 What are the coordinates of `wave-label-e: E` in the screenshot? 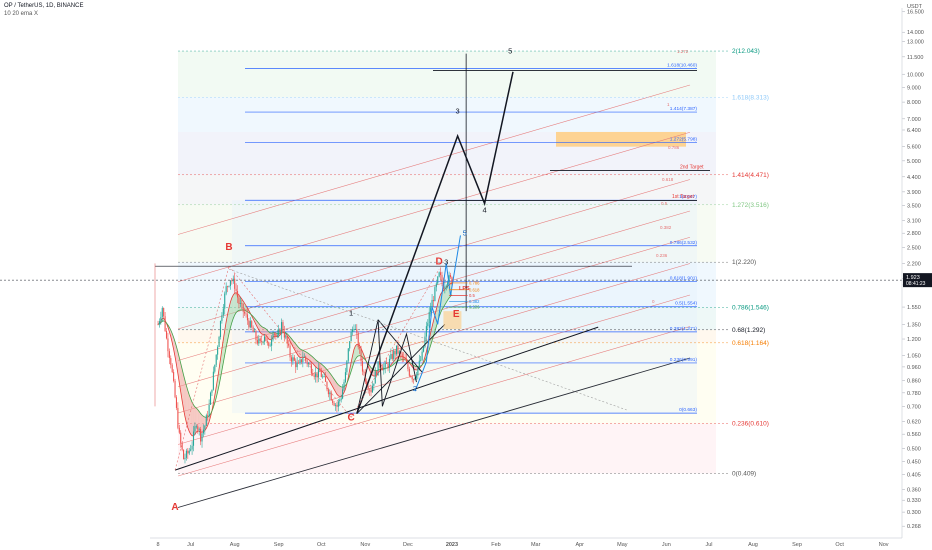 It's located at (456, 314).